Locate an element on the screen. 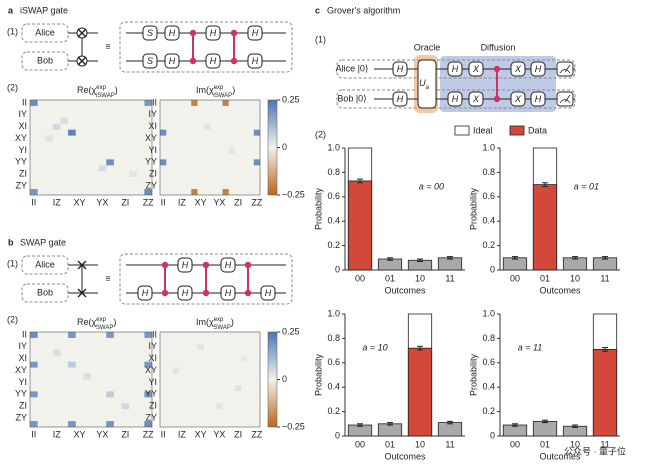  step-label: (2) is located at coordinates (320, 134).